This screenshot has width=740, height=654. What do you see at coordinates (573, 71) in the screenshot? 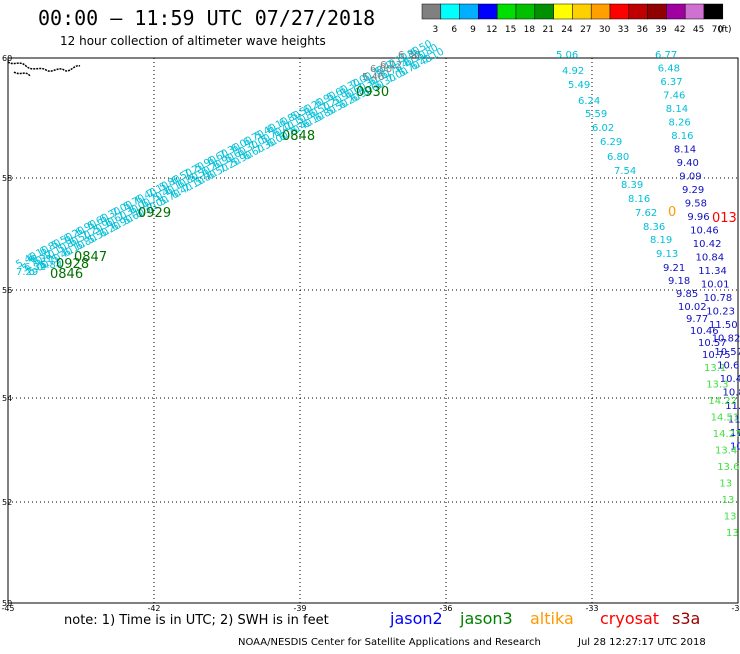
I see `swh-value: 4.92` at bounding box center [573, 71].